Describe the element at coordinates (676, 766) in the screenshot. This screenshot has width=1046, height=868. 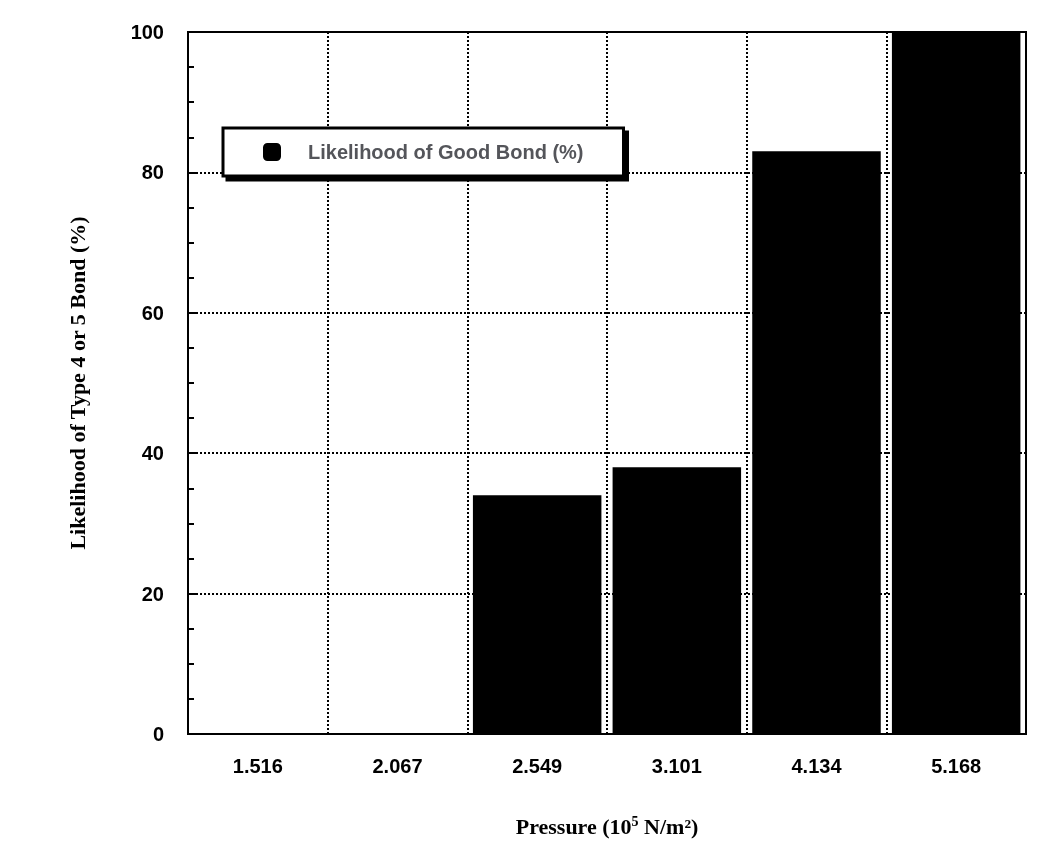
I see `x-tick-label: 3.101` at that location.